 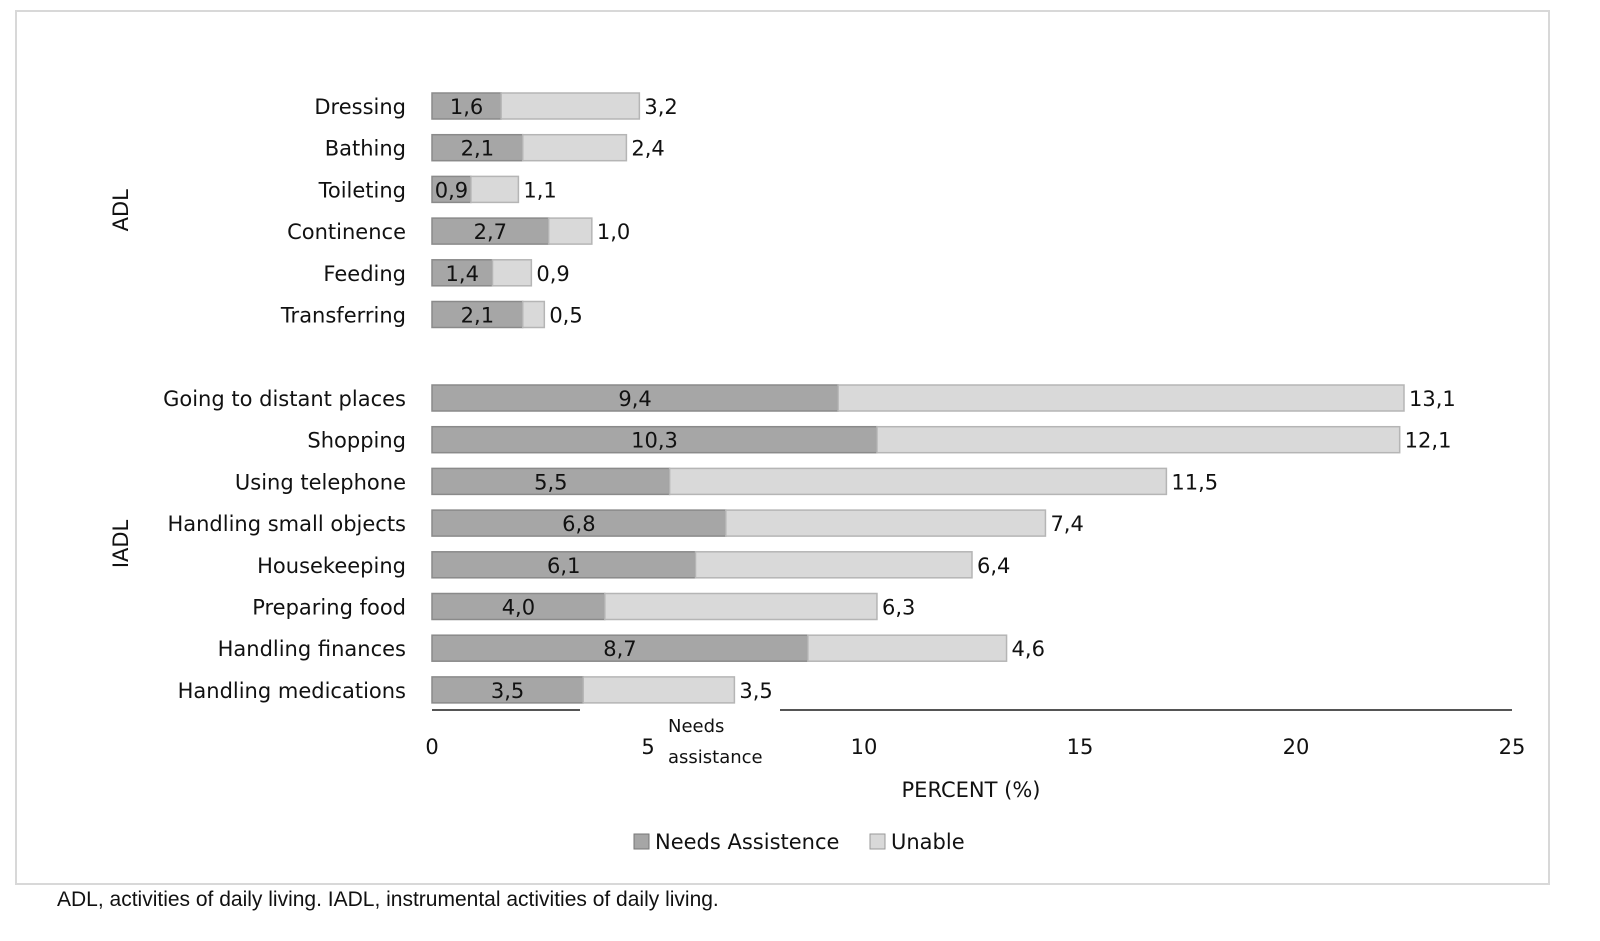 I want to click on x-tick-label: 20, so click(x=1296, y=747).